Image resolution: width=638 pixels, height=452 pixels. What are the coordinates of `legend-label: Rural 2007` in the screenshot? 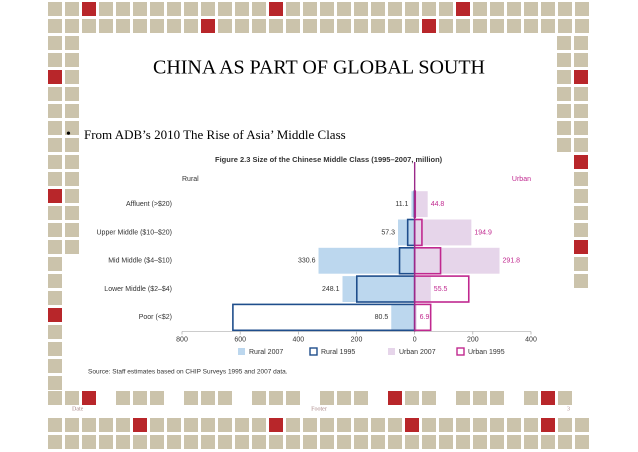 It's located at (266, 352).